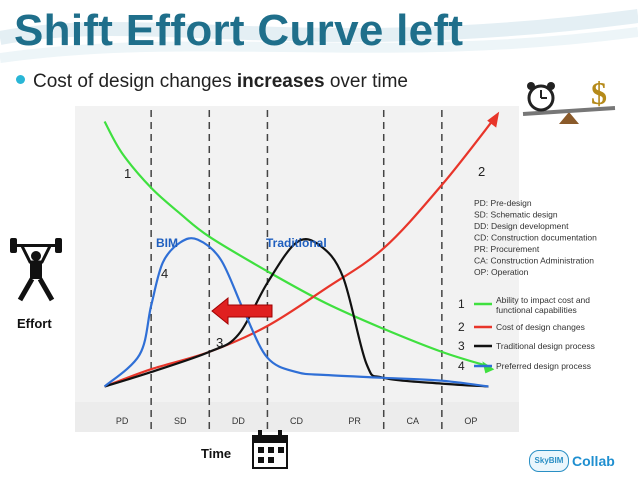  I want to click on legend-number-4: 4, so click(461, 366).